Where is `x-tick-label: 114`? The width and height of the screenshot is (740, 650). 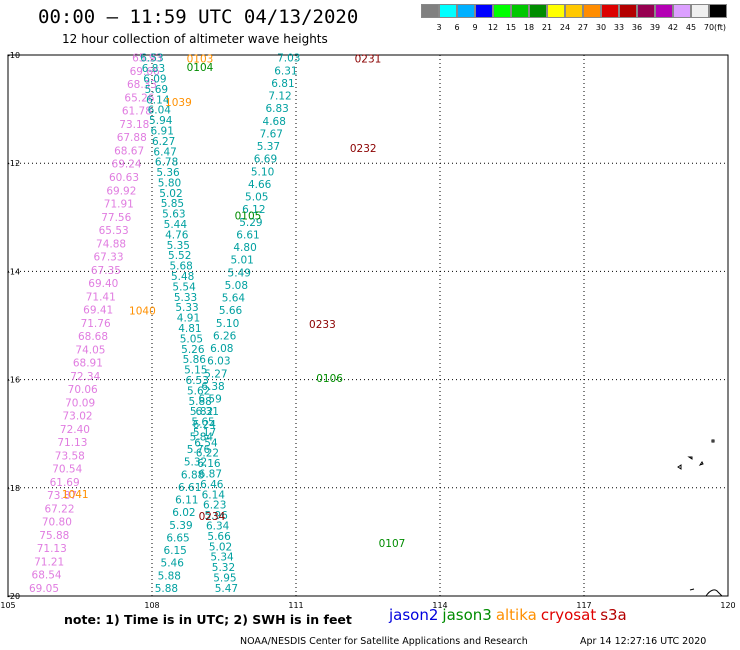 x-tick-label: 114 is located at coordinates (439, 605).